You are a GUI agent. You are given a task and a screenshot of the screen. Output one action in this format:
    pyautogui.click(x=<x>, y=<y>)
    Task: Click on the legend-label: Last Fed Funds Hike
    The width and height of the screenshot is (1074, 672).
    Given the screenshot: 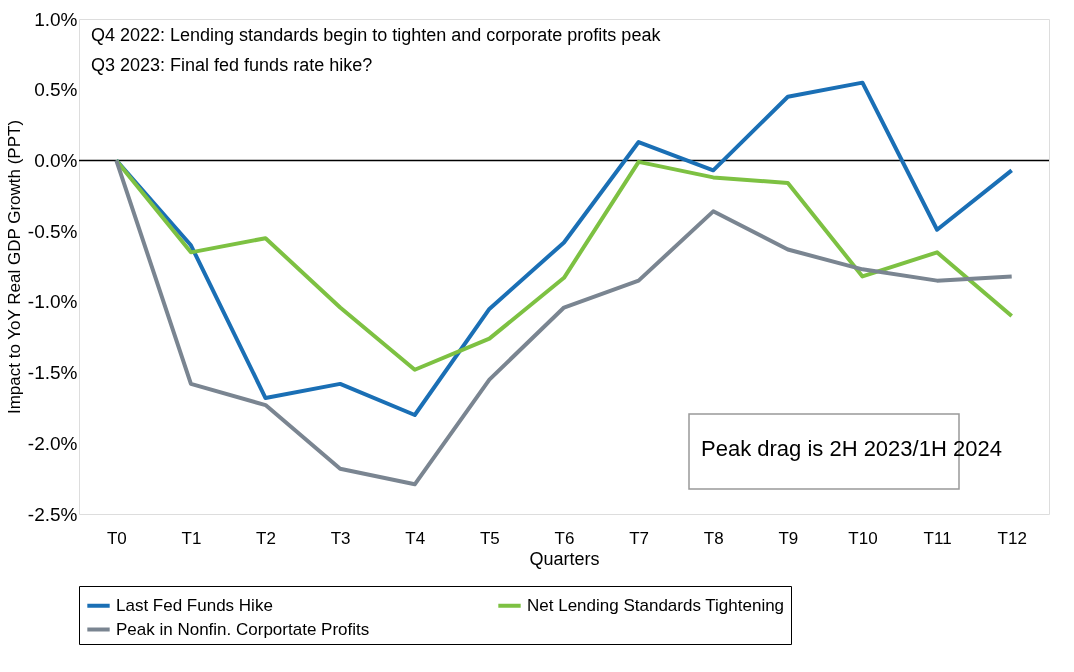 What is the action you would take?
    pyautogui.click(x=194, y=605)
    